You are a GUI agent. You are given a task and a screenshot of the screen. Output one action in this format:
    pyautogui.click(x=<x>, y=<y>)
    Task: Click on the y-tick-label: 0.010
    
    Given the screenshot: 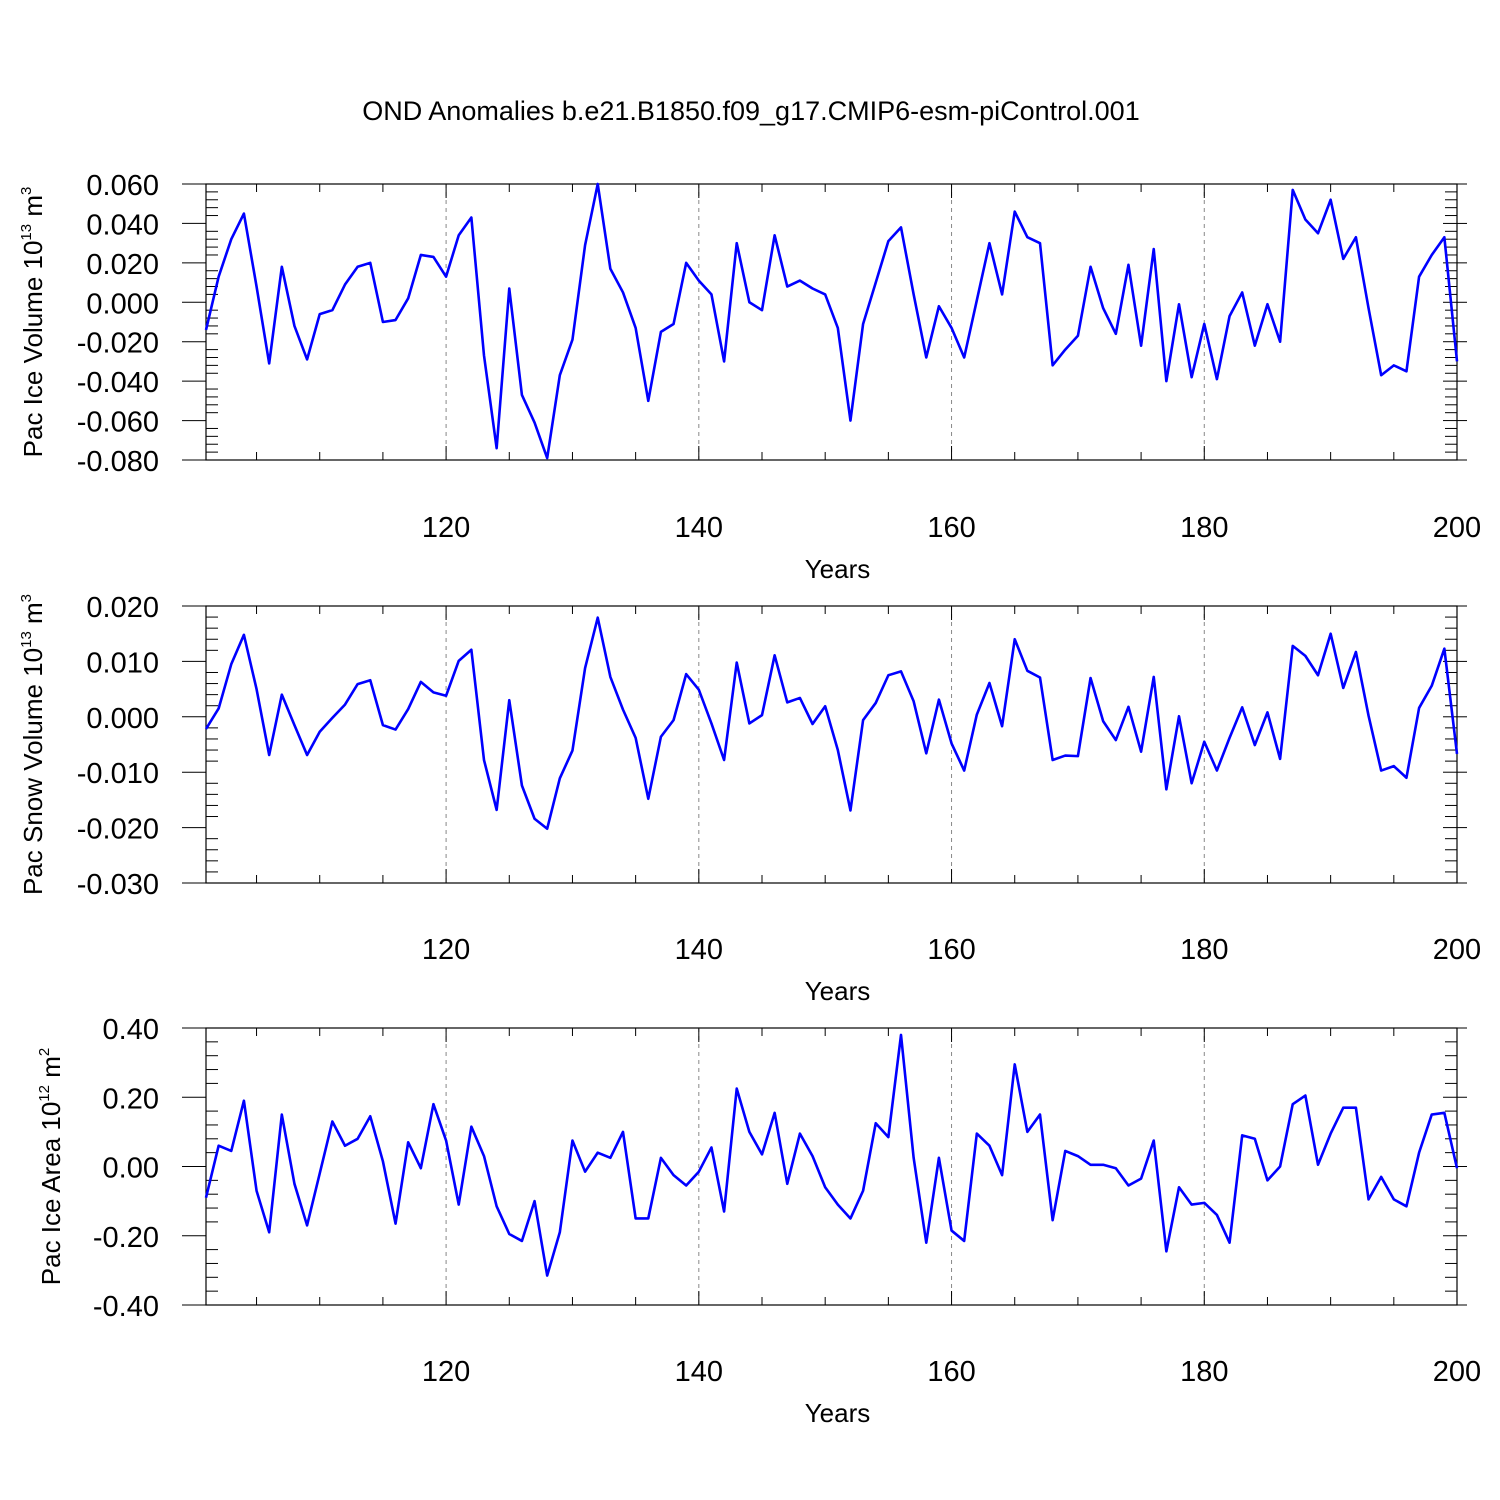 What is the action you would take?
    pyautogui.click(x=122, y=663)
    